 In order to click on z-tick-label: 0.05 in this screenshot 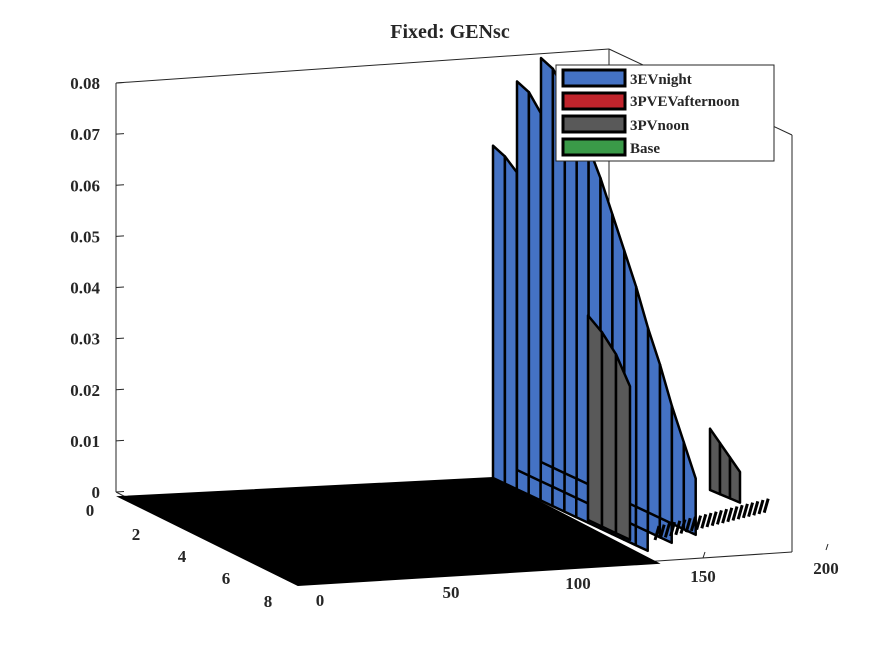, I will do `click(85, 236)`.